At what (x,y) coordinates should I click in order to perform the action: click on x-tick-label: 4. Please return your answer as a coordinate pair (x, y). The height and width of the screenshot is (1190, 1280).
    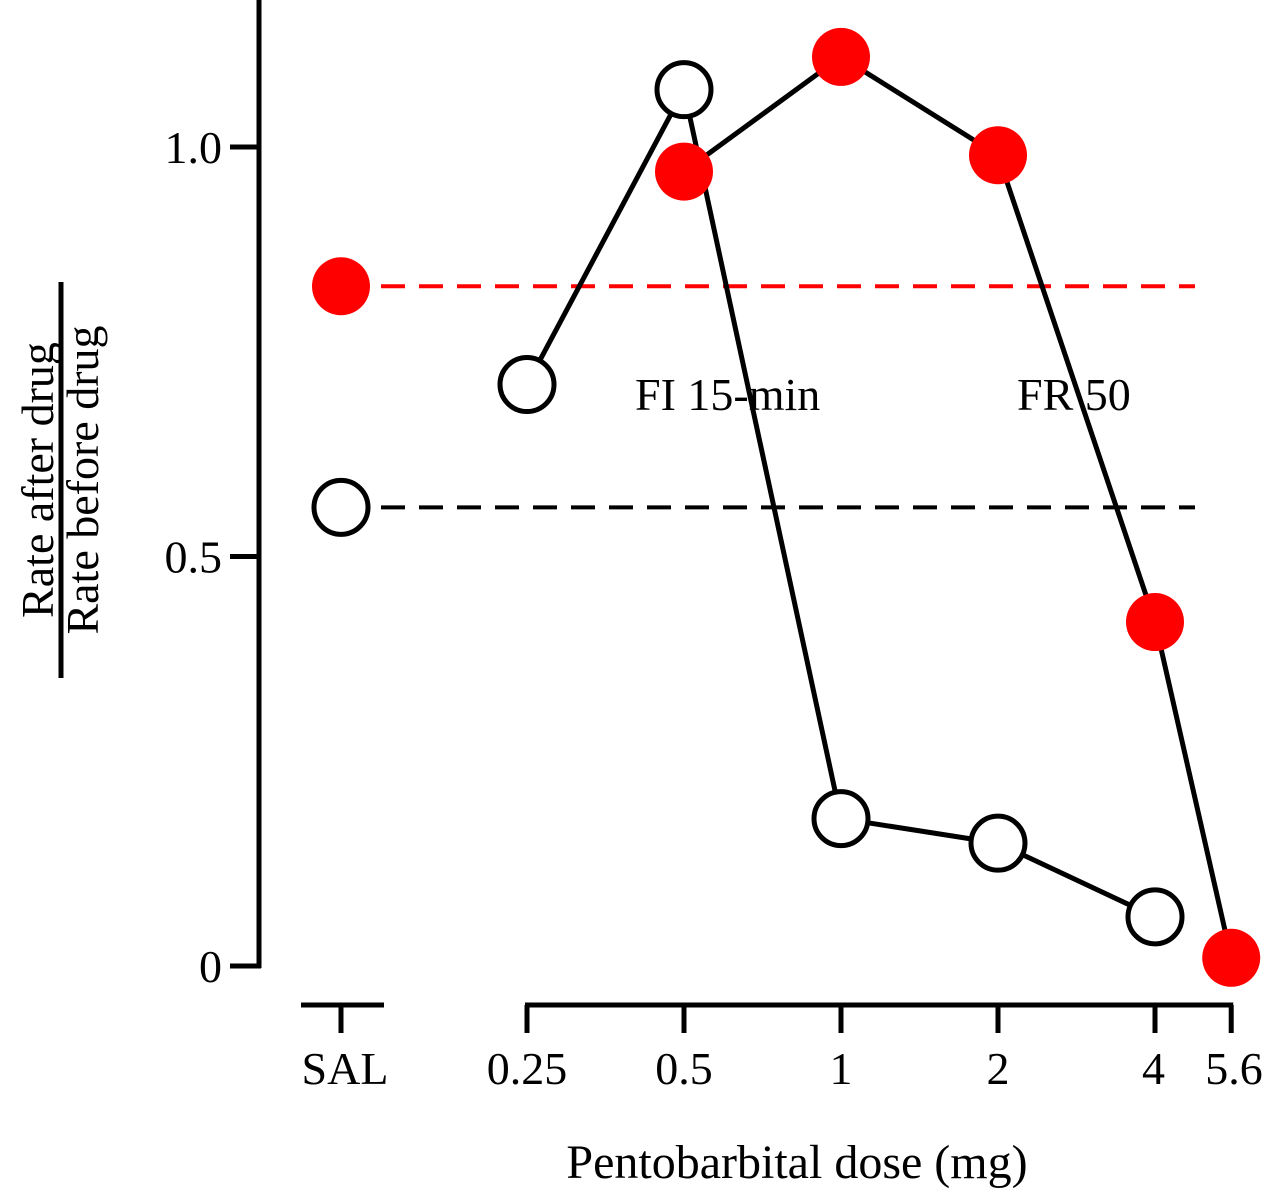
    Looking at the image, I should click on (1153, 1068).